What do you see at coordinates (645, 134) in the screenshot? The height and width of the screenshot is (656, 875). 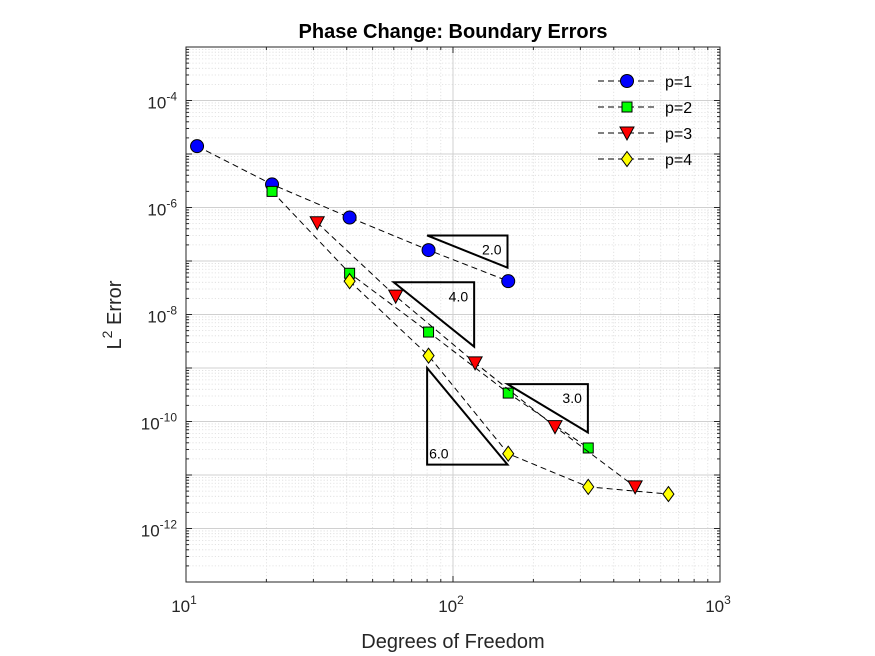 I see `legend-item: p=3` at bounding box center [645, 134].